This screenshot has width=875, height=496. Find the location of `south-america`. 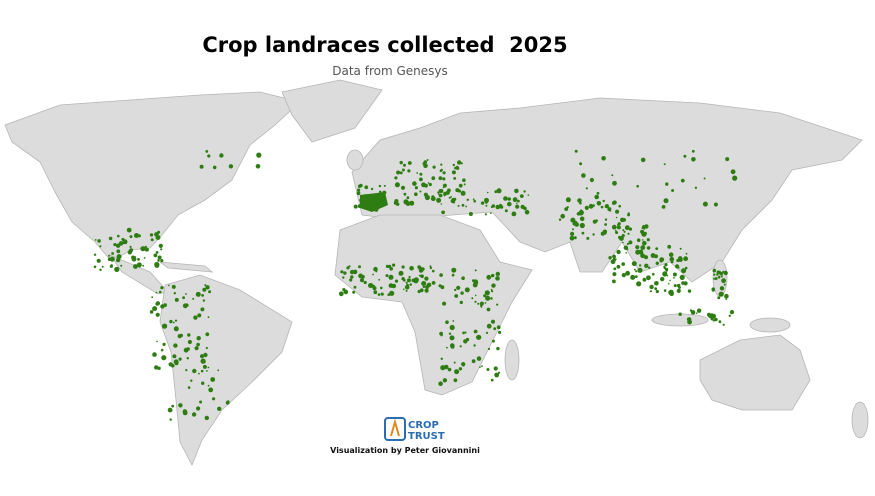

south-america is located at coordinates (226, 370).